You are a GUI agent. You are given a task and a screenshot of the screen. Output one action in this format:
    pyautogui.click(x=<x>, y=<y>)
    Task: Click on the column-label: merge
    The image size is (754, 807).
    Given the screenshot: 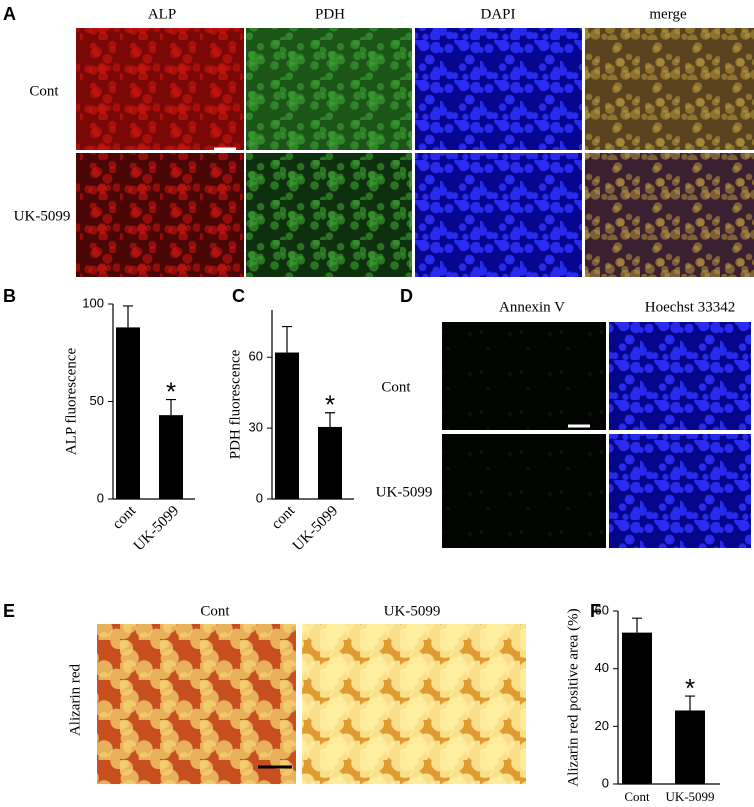 What is the action you would take?
    pyautogui.click(x=668, y=14)
    